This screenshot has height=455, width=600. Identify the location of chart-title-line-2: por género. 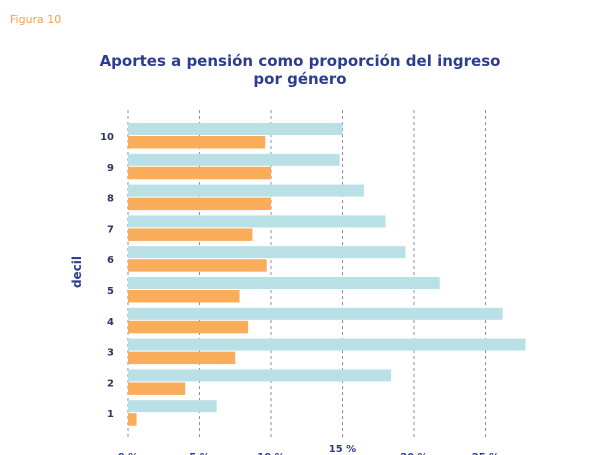
(300, 79).